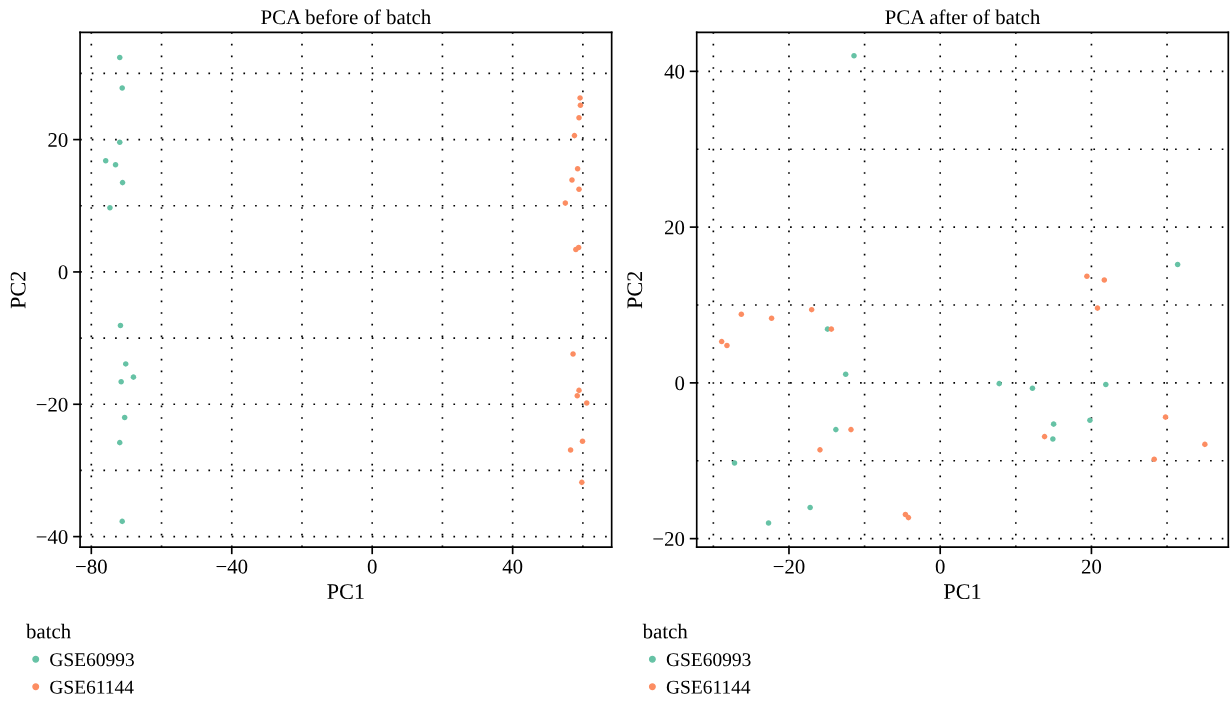 The height and width of the screenshot is (720, 1232). I want to click on chart-title: PCA before of batch, so click(346, 17).